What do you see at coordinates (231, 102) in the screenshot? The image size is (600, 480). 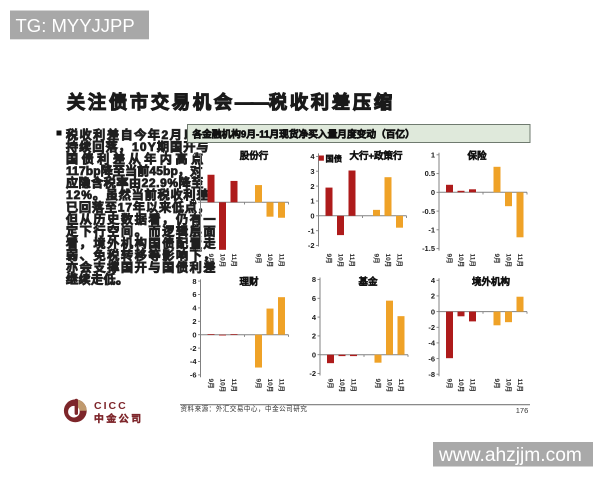 I see `svg-text:关注债市交易机会——税收利差压缩: 关注债市交易机会—— 税收利差压缩` at bounding box center [231, 102].